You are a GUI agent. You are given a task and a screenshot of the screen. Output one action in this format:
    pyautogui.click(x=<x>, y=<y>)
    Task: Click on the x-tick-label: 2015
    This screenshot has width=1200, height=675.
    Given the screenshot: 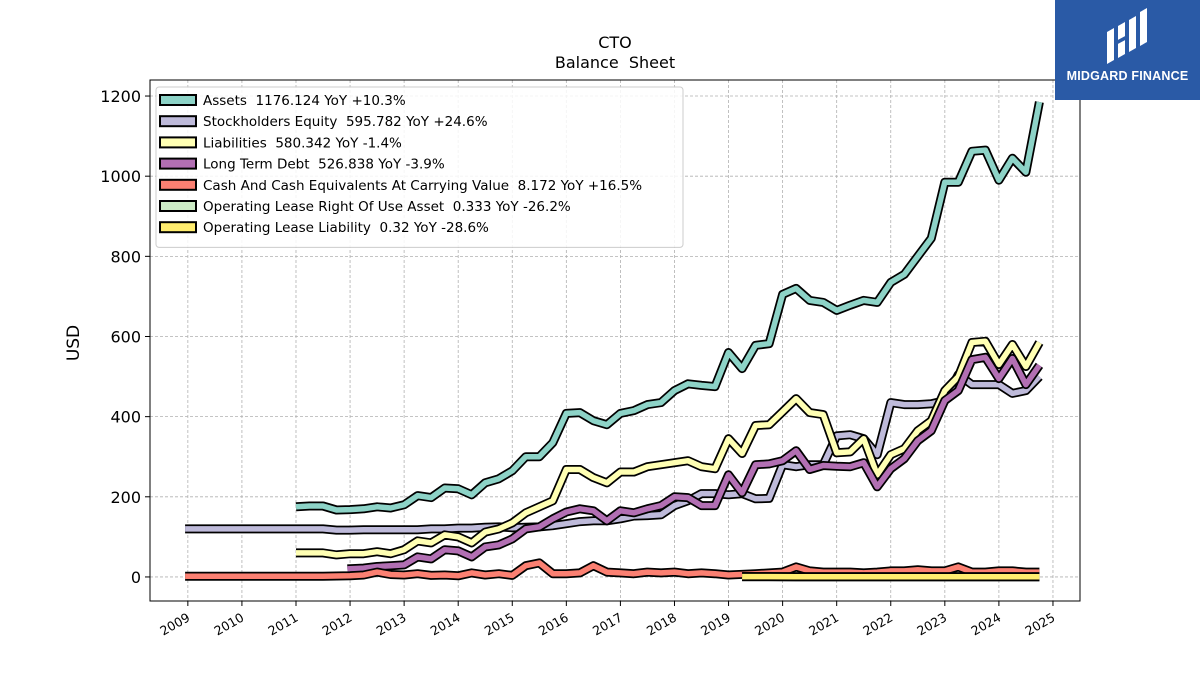 What is the action you would take?
    pyautogui.click(x=499, y=624)
    